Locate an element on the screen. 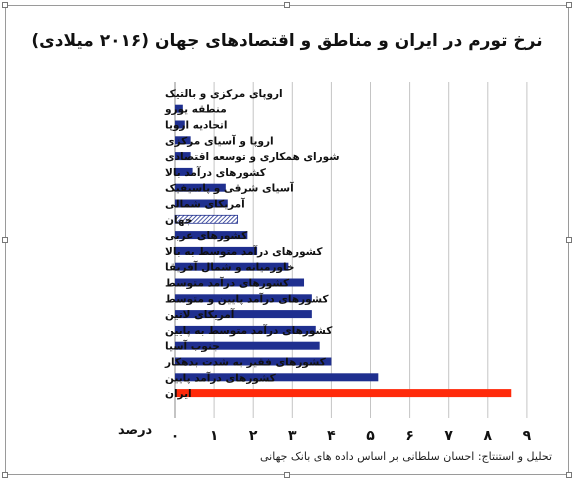  category-label: کشورهای درآمد متوسط به پایین is located at coordinates (249, 330).